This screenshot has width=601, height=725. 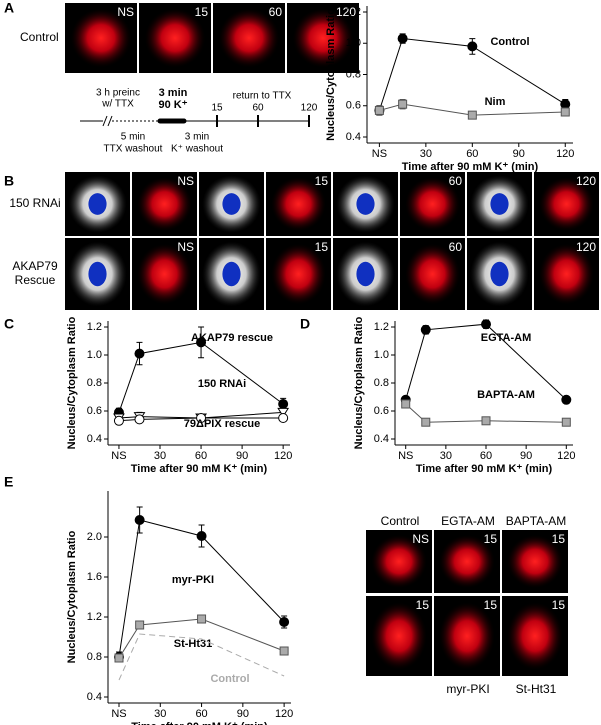 What do you see at coordinates (276, 12) in the screenshot?
I see `image-label: 60` at bounding box center [276, 12].